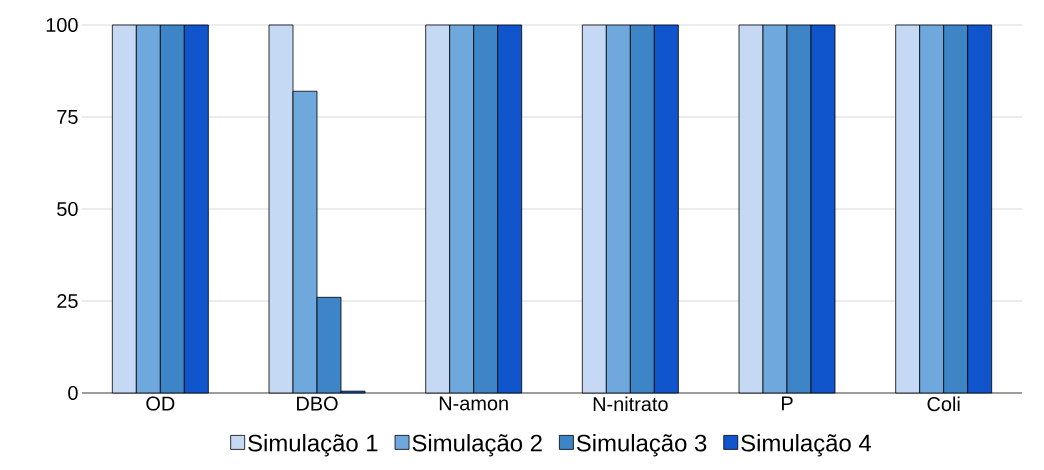 Image resolution: width=1044 pixels, height=470 pixels. I want to click on y-tick-label: 25, so click(67, 301).